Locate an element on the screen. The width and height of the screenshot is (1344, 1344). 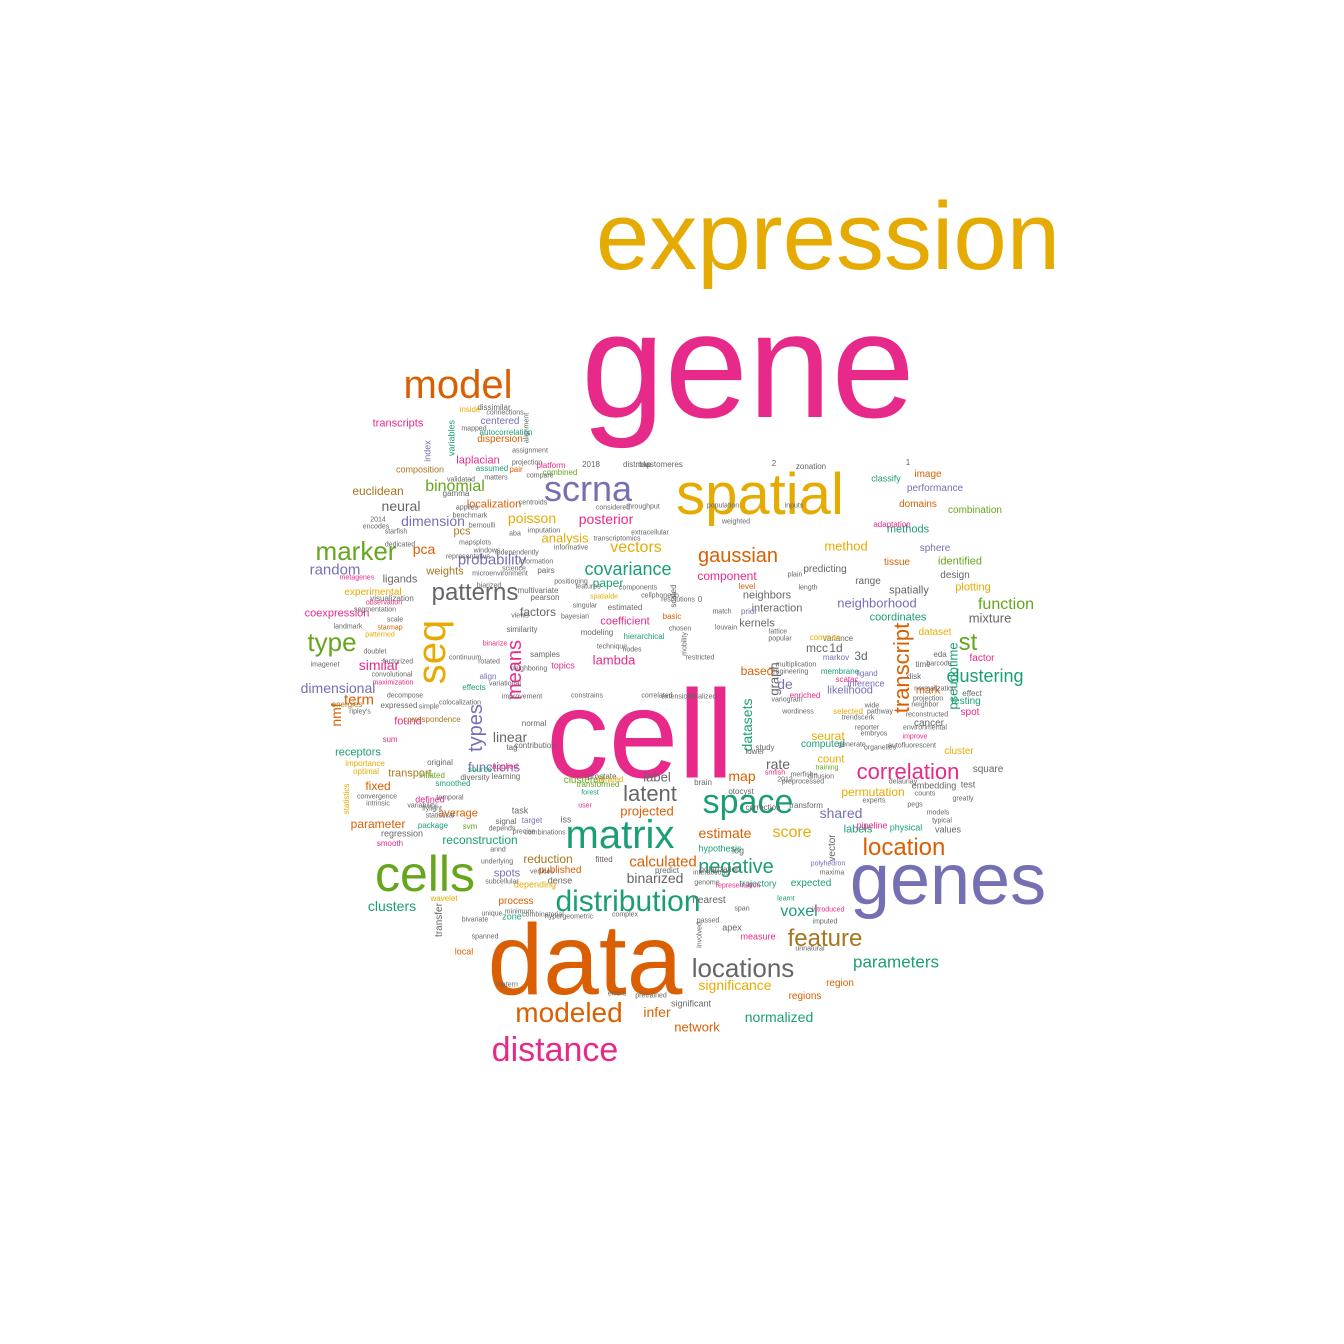
word-scatac: scatac is located at coordinates (847, 679).